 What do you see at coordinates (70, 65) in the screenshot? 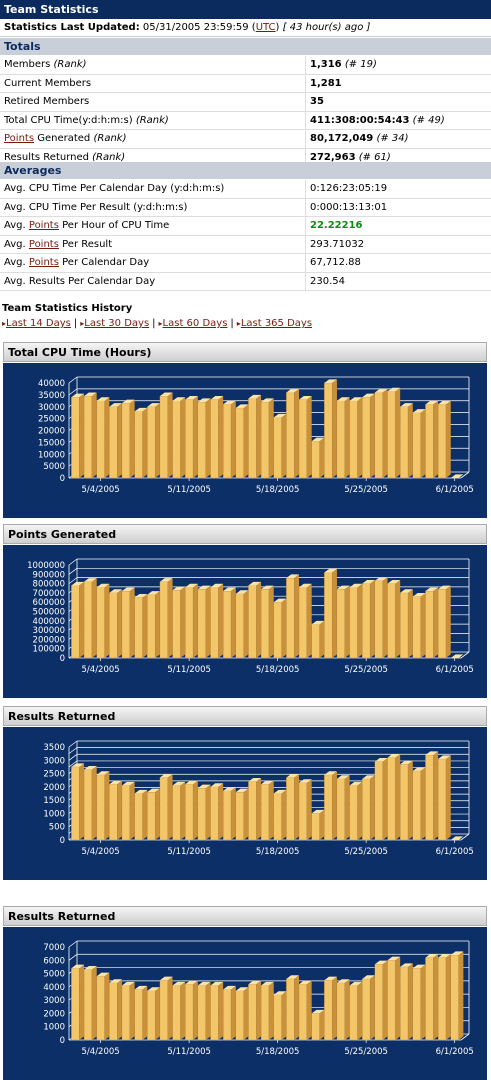
I see `rank-suffix: (Rank)` at bounding box center [70, 65].